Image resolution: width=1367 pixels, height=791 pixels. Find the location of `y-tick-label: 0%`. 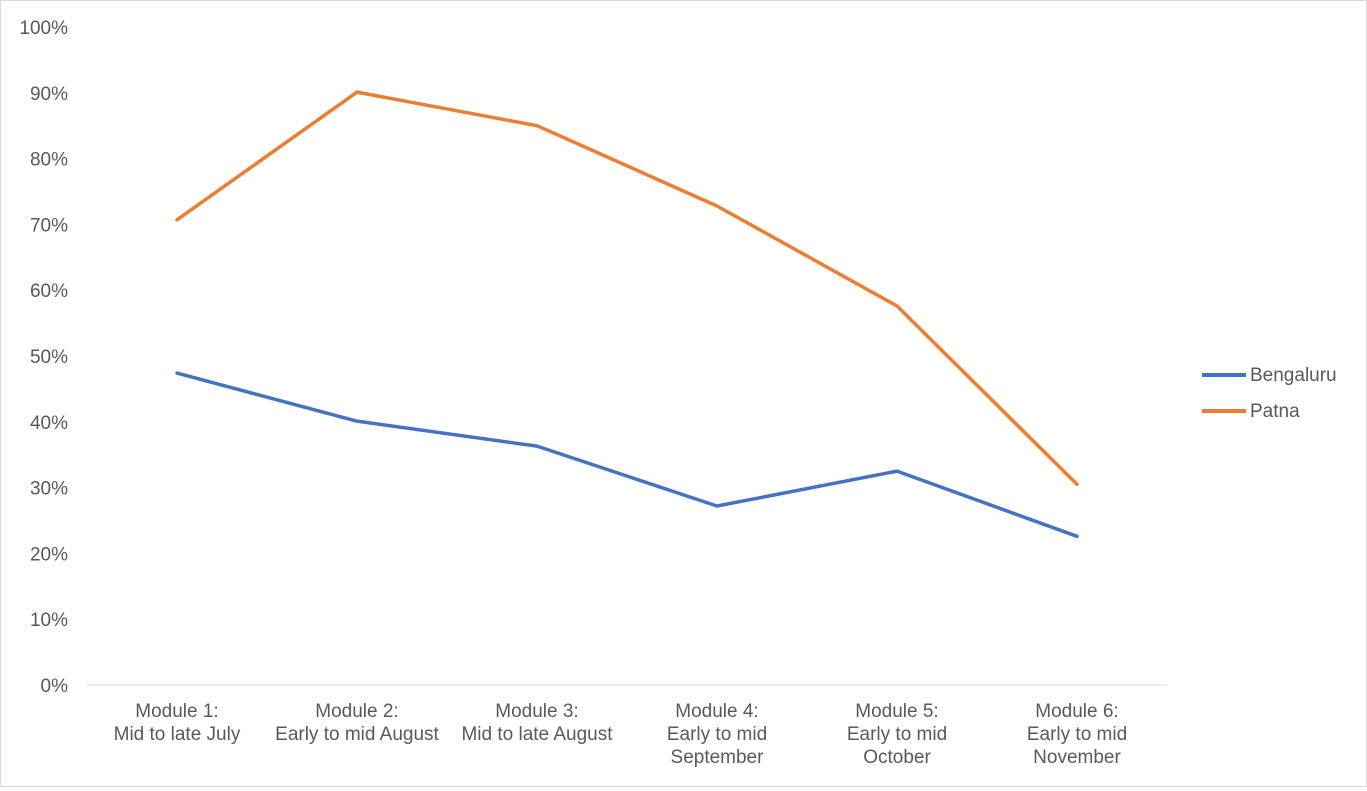

y-tick-label: 0% is located at coordinates (55, 686).